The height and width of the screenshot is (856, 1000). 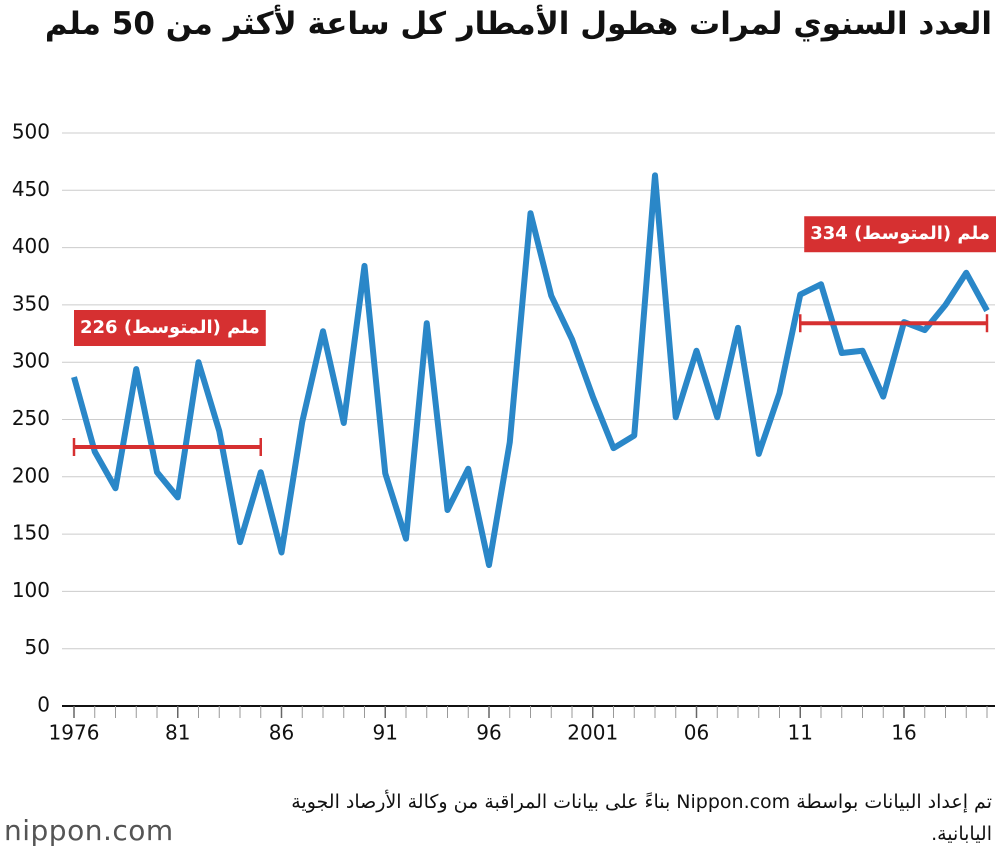 What do you see at coordinates (800, 733) in the screenshot?
I see `x-tick-label: 11` at bounding box center [800, 733].